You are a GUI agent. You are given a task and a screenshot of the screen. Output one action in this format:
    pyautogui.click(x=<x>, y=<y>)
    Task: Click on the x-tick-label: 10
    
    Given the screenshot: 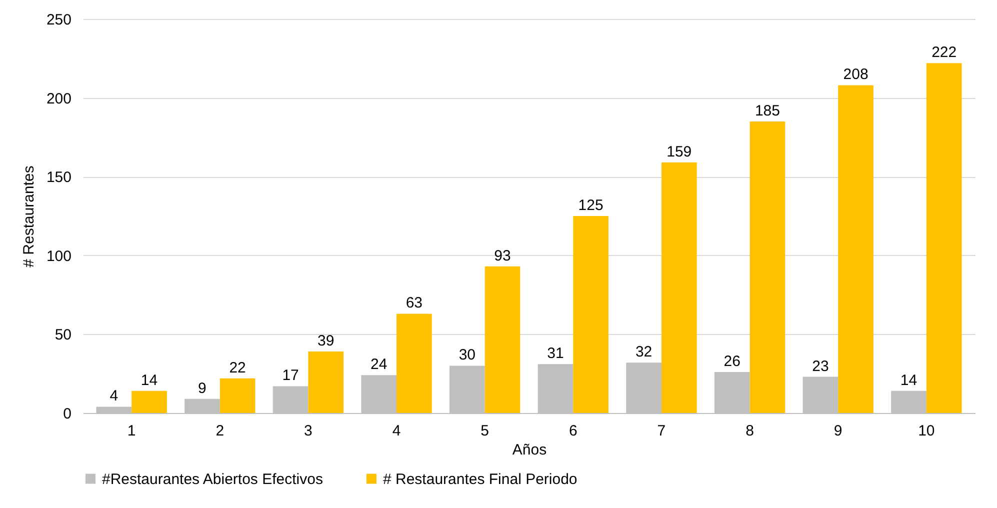 What is the action you would take?
    pyautogui.click(x=926, y=431)
    